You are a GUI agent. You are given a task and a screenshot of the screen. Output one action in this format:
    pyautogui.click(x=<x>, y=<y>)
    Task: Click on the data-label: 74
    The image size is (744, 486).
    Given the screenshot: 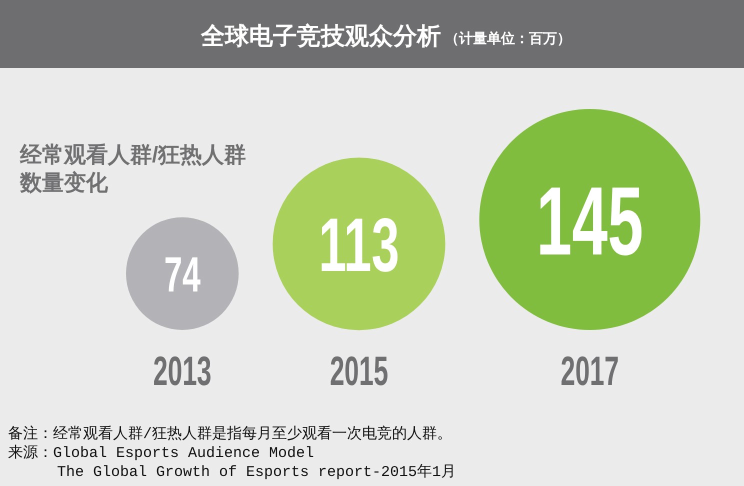 What is the action you would take?
    pyautogui.click(x=183, y=274)
    